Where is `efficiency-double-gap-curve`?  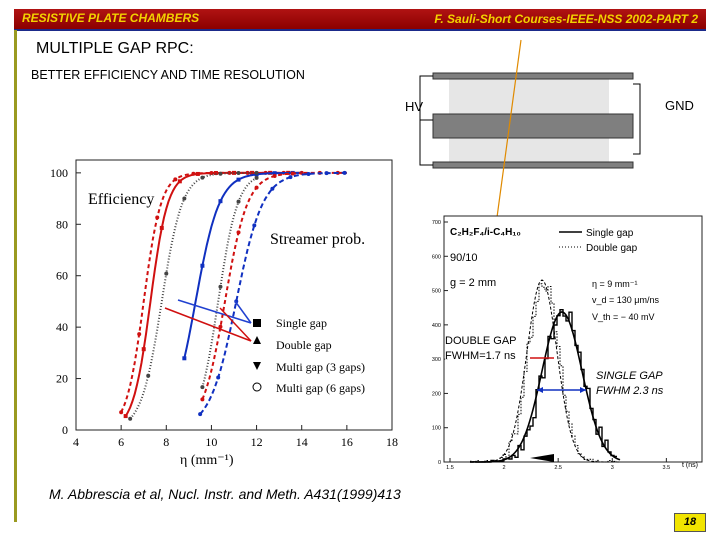 efficiency-double-gap-curve is located at coordinates (233, 292).